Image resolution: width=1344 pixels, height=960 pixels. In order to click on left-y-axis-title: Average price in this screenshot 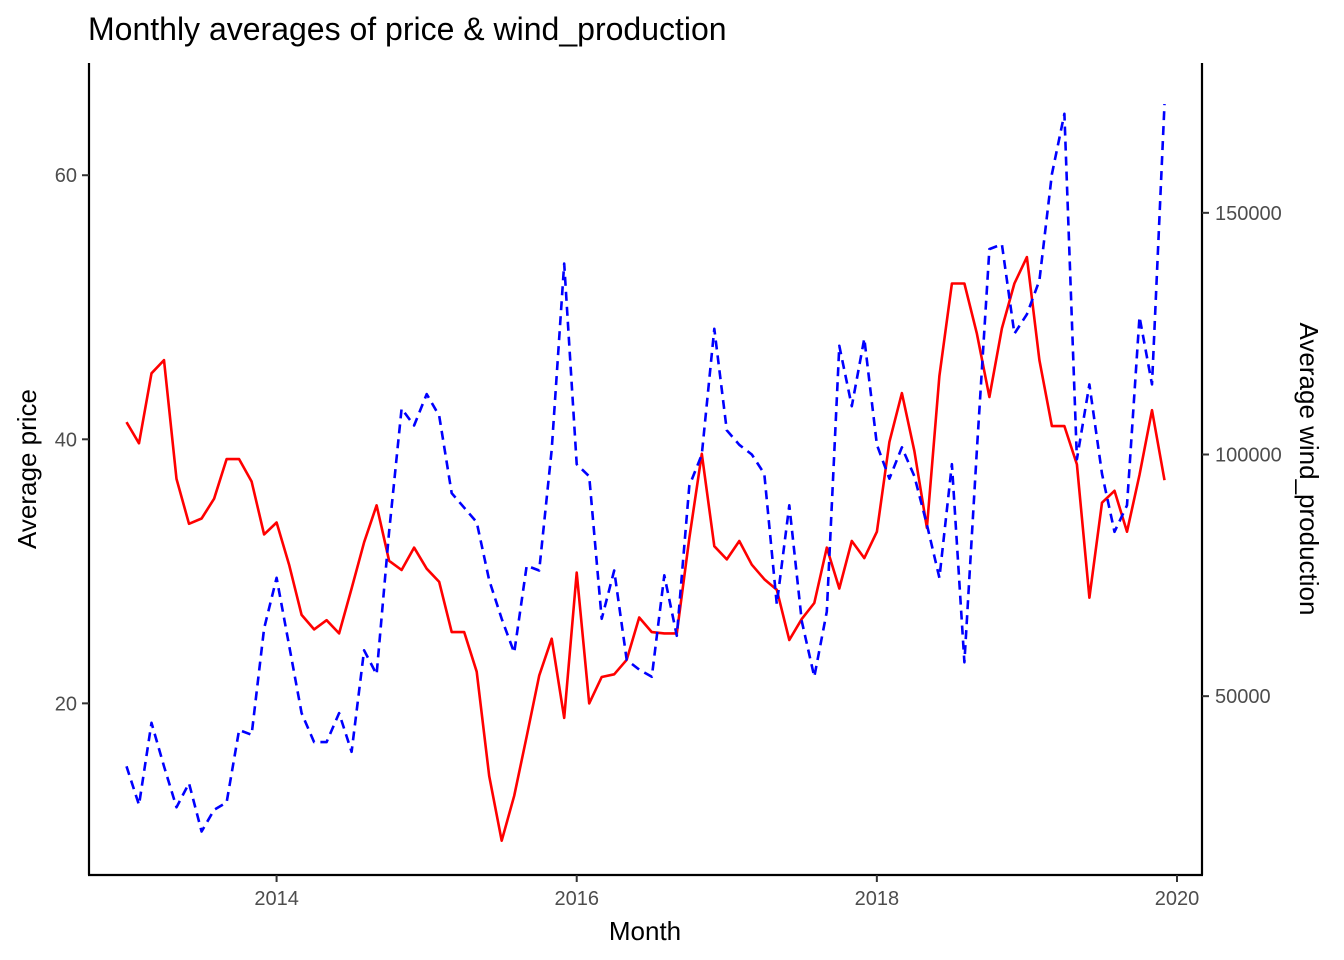, I will do `click(27, 469)`.